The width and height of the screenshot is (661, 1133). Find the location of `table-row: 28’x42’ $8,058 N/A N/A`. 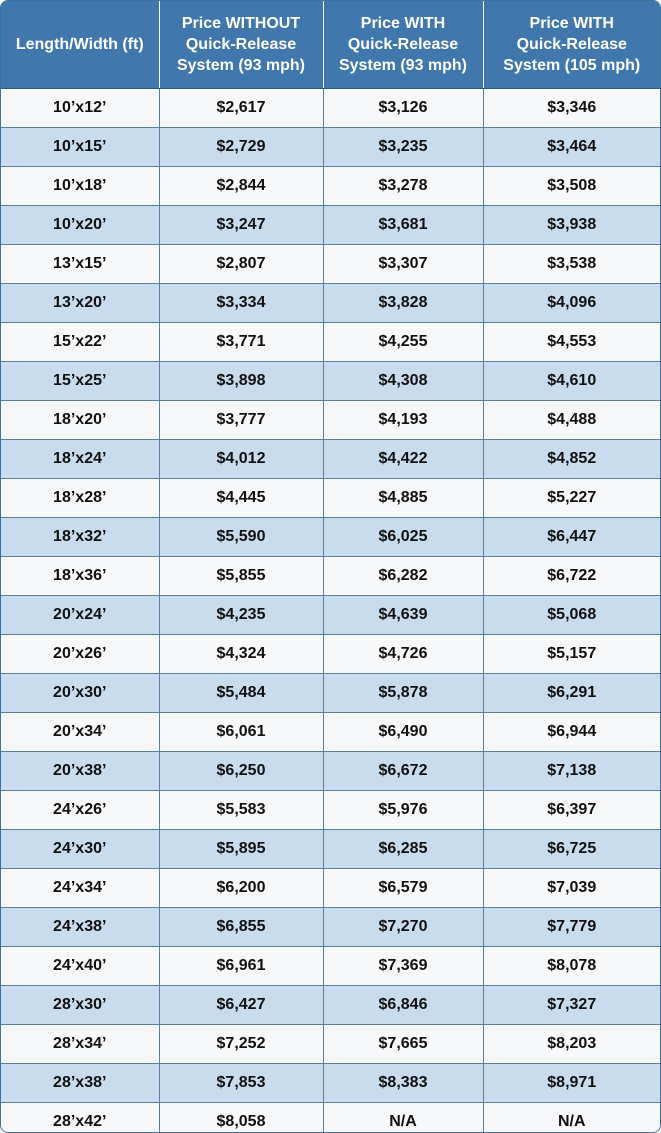

table-row: 28’x42’ $8,058 N/A N/A is located at coordinates (330, 1117).